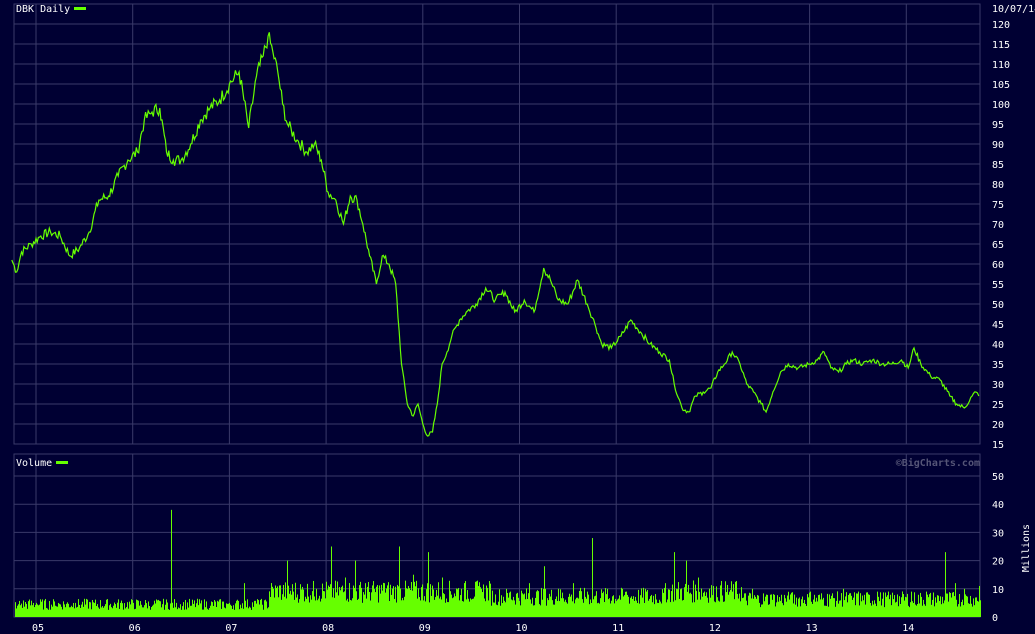 This screenshot has width=1035, height=634. What do you see at coordinates (1001, 105) in the screenshot?
I see `price-y-tick-label: 100` at bounding box center [1001, 105].